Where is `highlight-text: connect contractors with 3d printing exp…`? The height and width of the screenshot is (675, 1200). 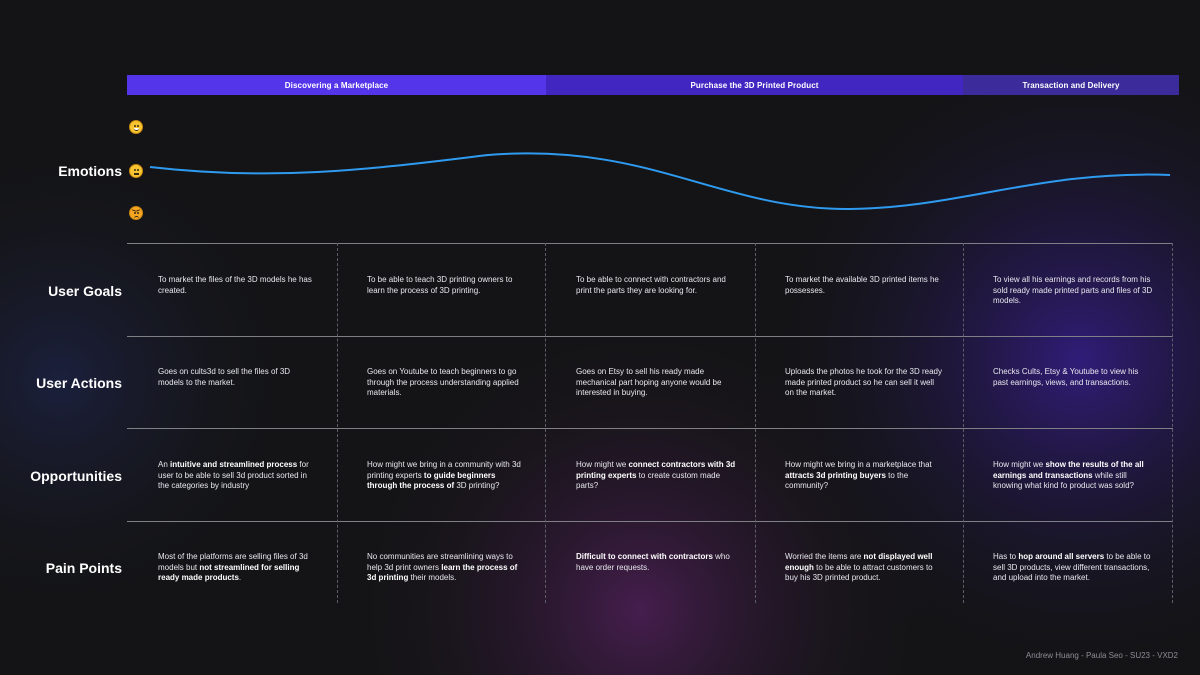 highlight-text: connect contractors with 3d printing exp… is located at coordinates (656, 470).